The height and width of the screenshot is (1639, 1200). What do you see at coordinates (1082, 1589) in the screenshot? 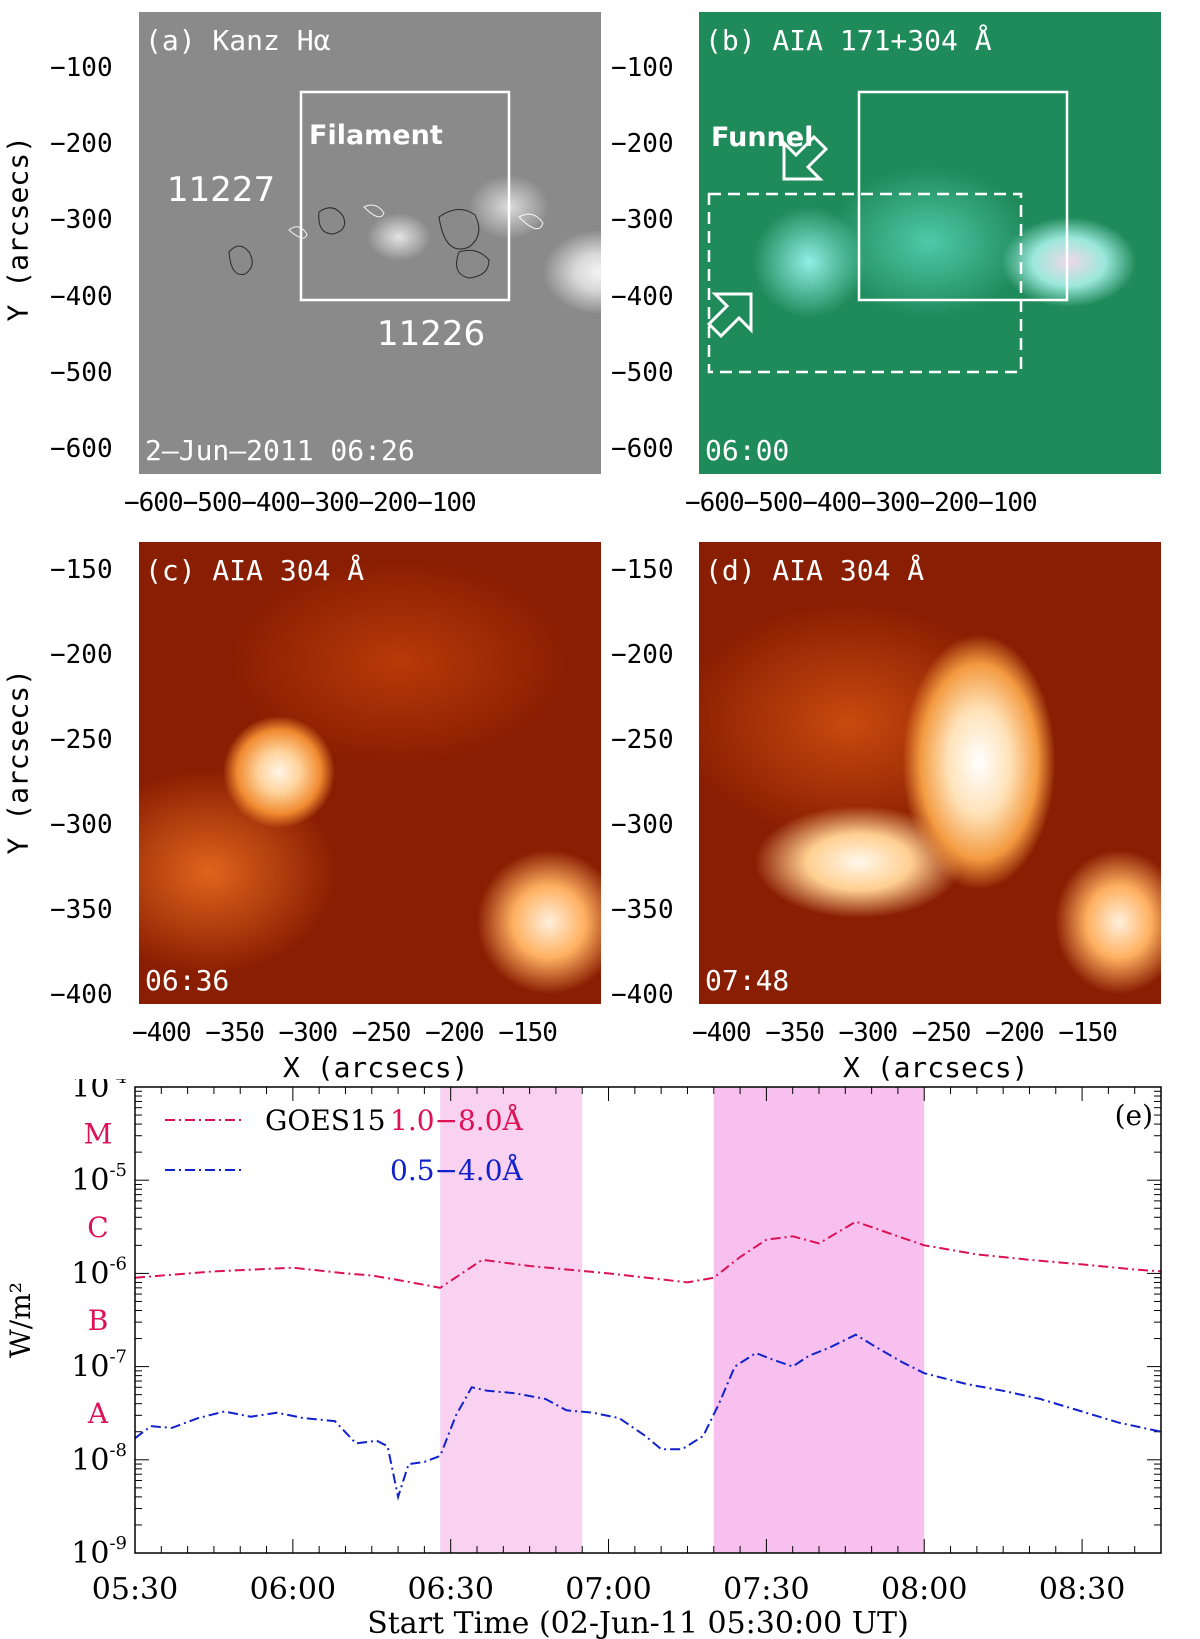
I see `x-tick-label: 08:30` at bounding box center [1082, 1589].